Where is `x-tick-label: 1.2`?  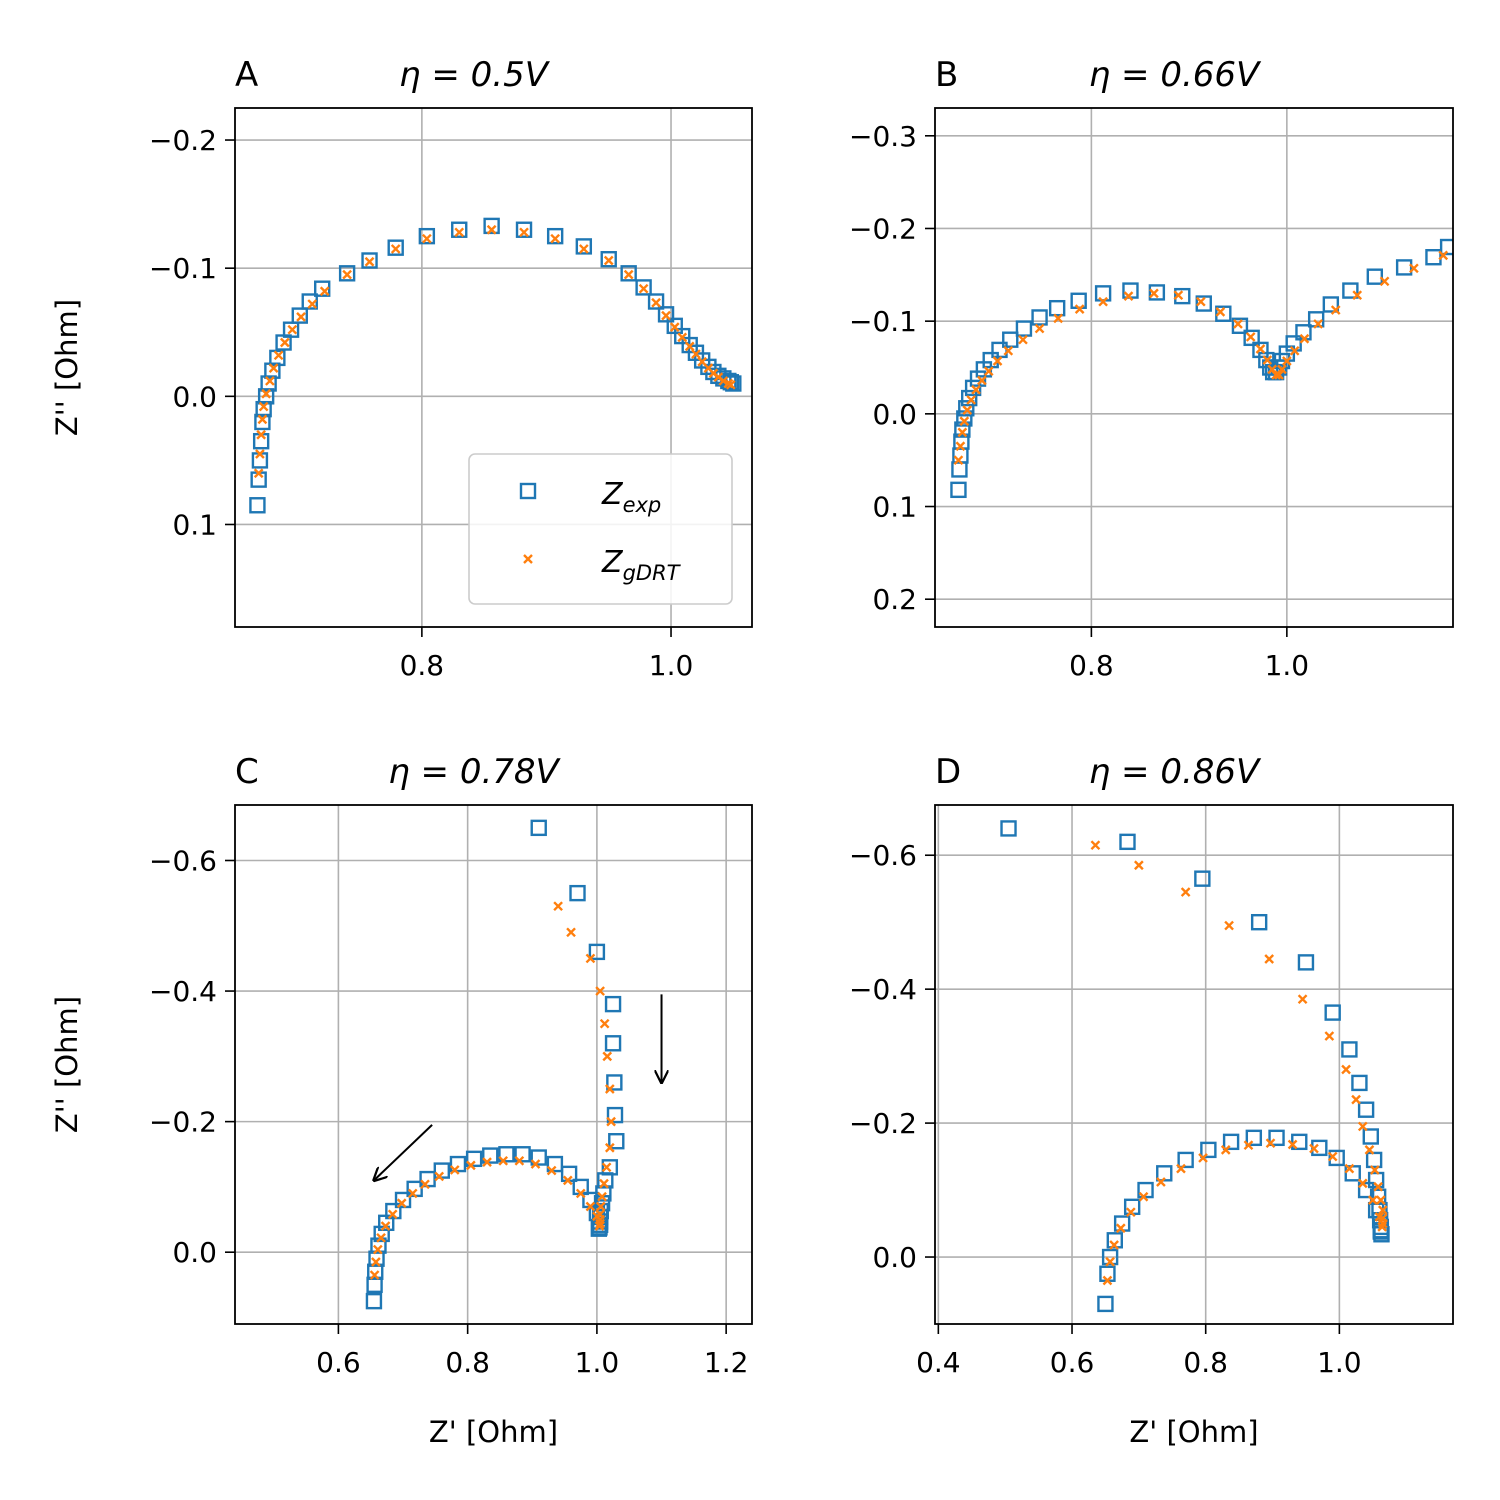
x-tick-label: 1.2 is located at coordinates (726, 1362).